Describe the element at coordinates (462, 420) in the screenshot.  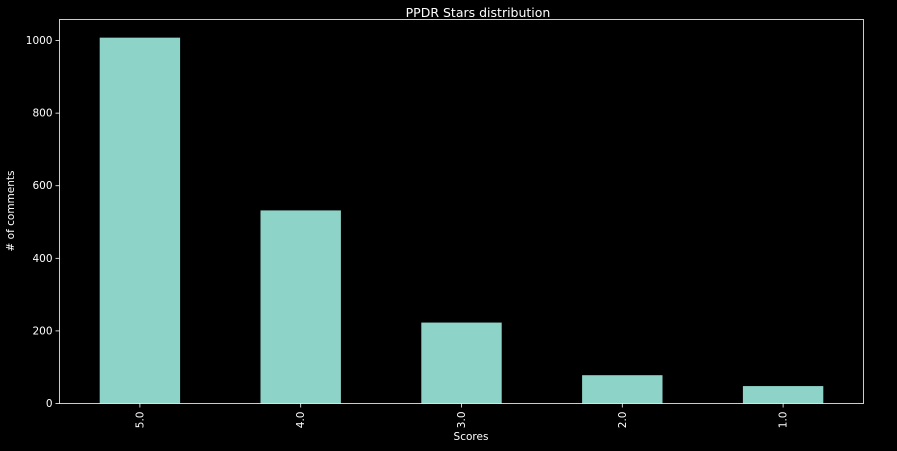
I see `x-tick-label: 3.0` at that location.